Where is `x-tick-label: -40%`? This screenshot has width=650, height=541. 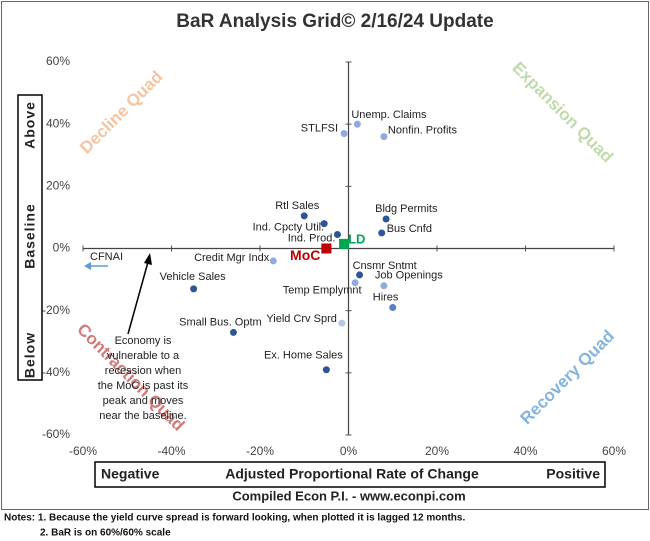 x-tick-label: -40% is located at coordinates (171, 451).